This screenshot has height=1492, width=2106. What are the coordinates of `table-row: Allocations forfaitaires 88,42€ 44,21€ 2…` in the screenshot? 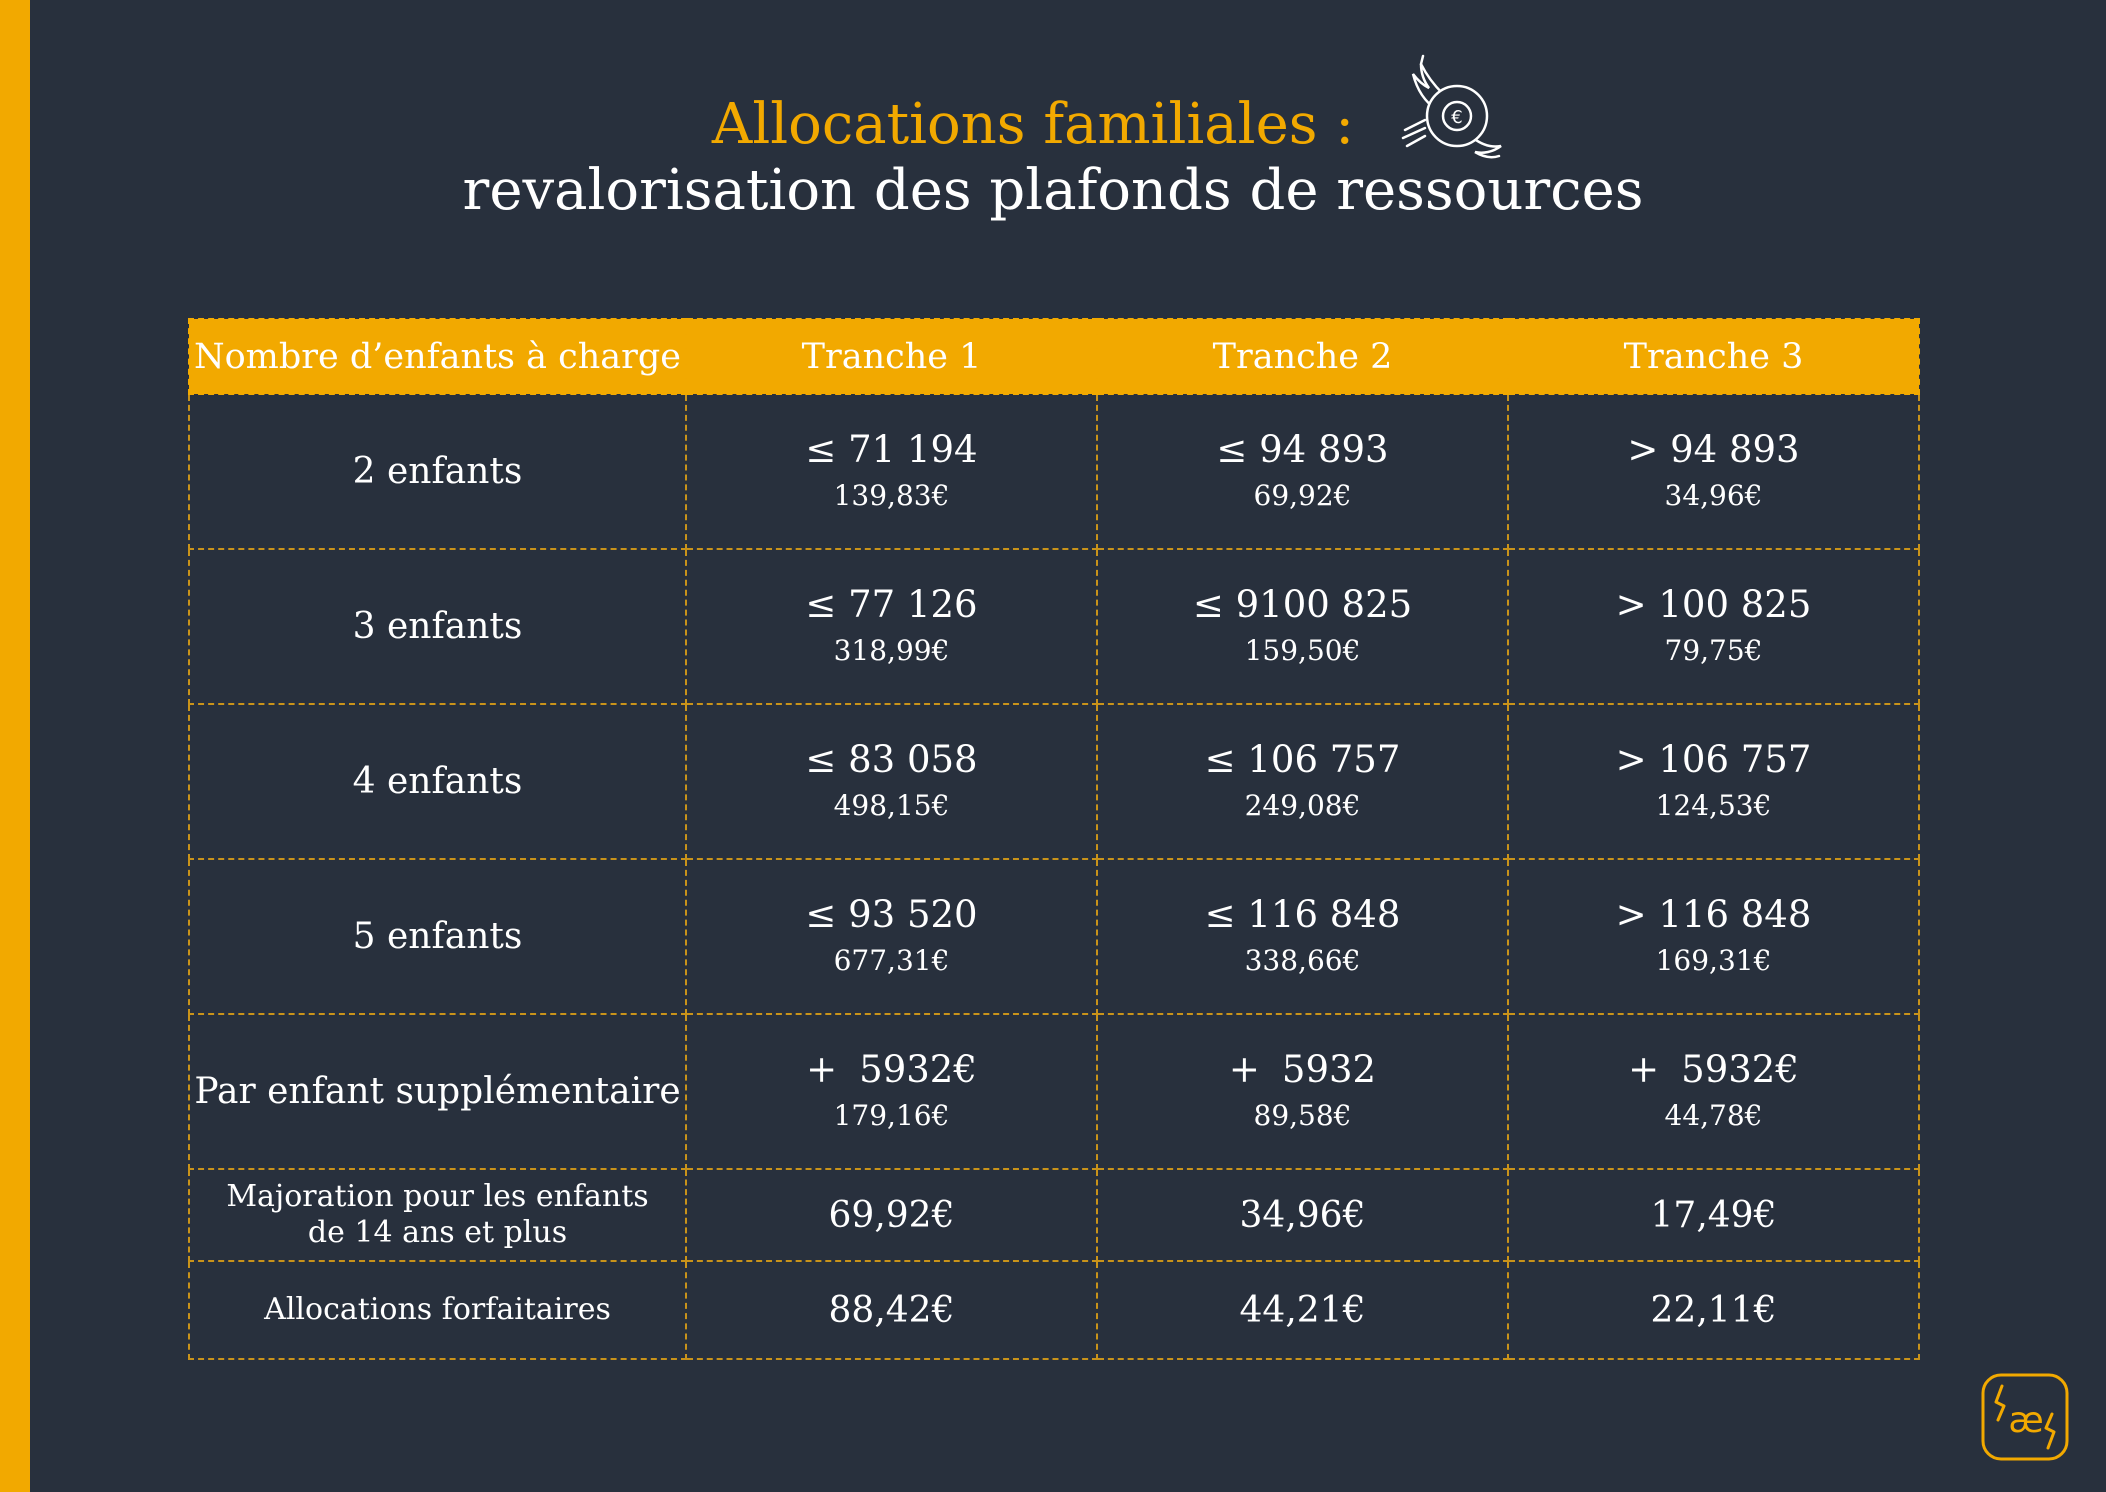 It's located at (1054, 1310).